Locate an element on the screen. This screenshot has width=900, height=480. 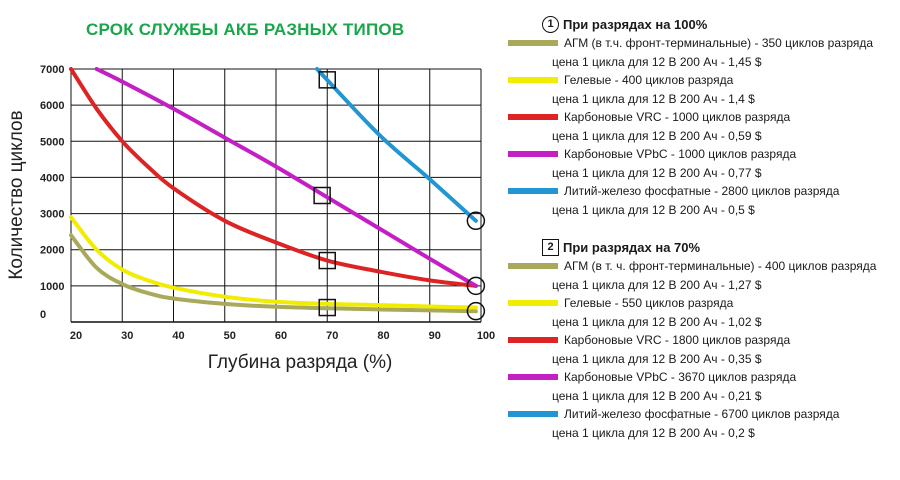
y-tick-label: 6000 is located at coordinates (52, 106).